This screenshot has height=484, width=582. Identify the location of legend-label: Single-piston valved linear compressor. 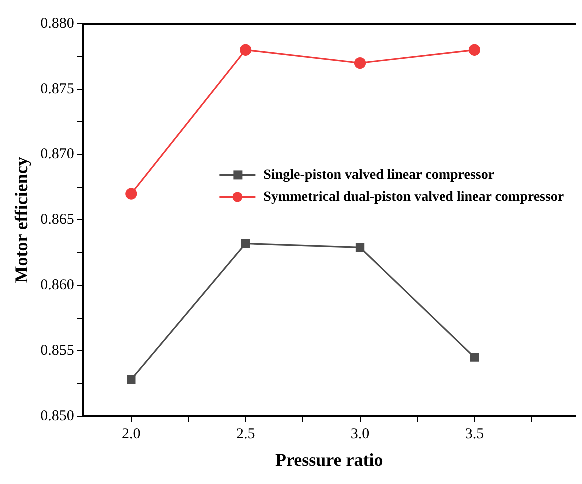
(379, 175).